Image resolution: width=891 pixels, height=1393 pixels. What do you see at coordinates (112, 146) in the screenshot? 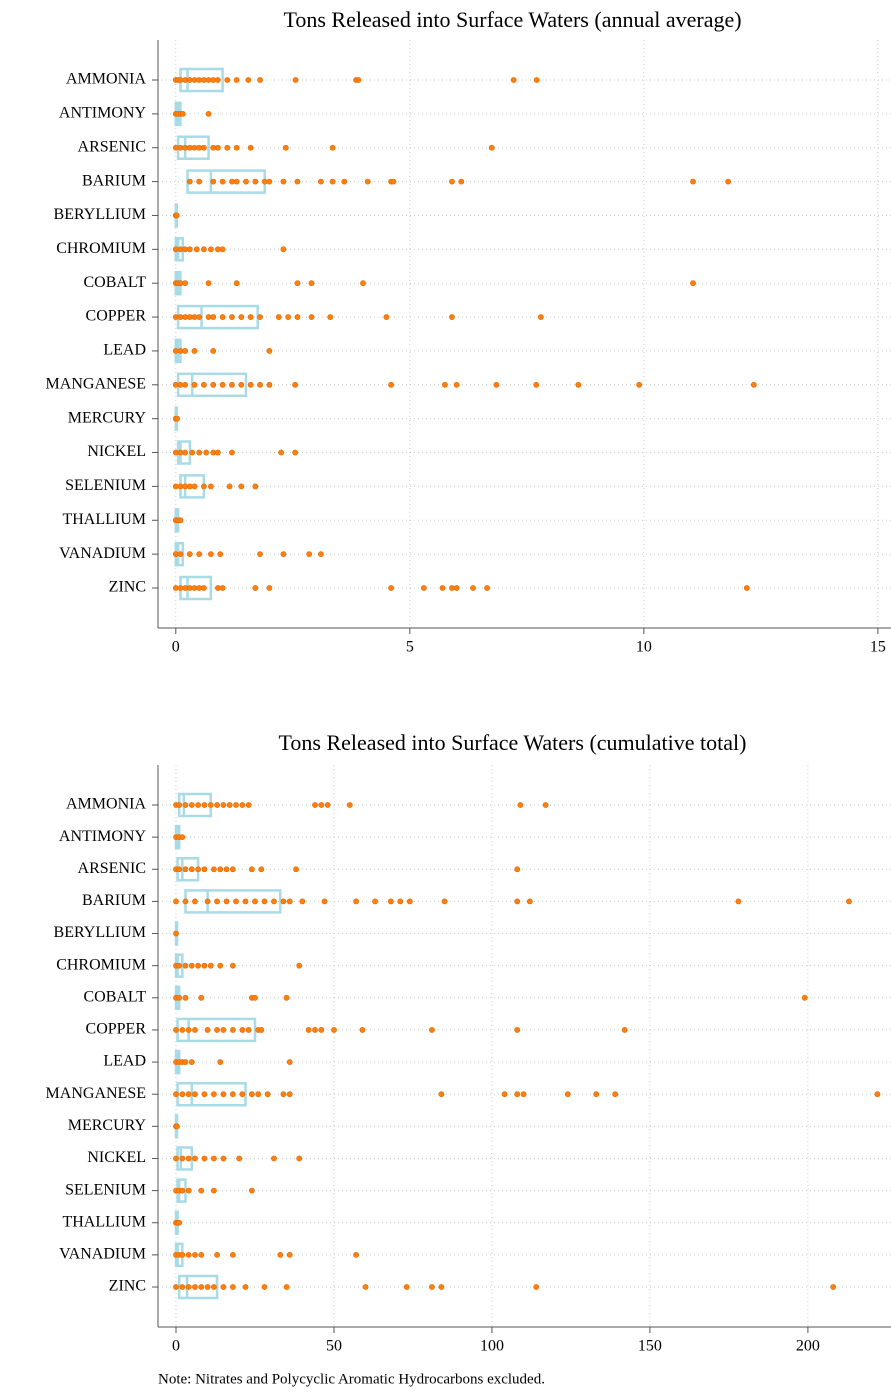
I see `y-tick-label: ARSENIC` at bounding box center [112, 146].